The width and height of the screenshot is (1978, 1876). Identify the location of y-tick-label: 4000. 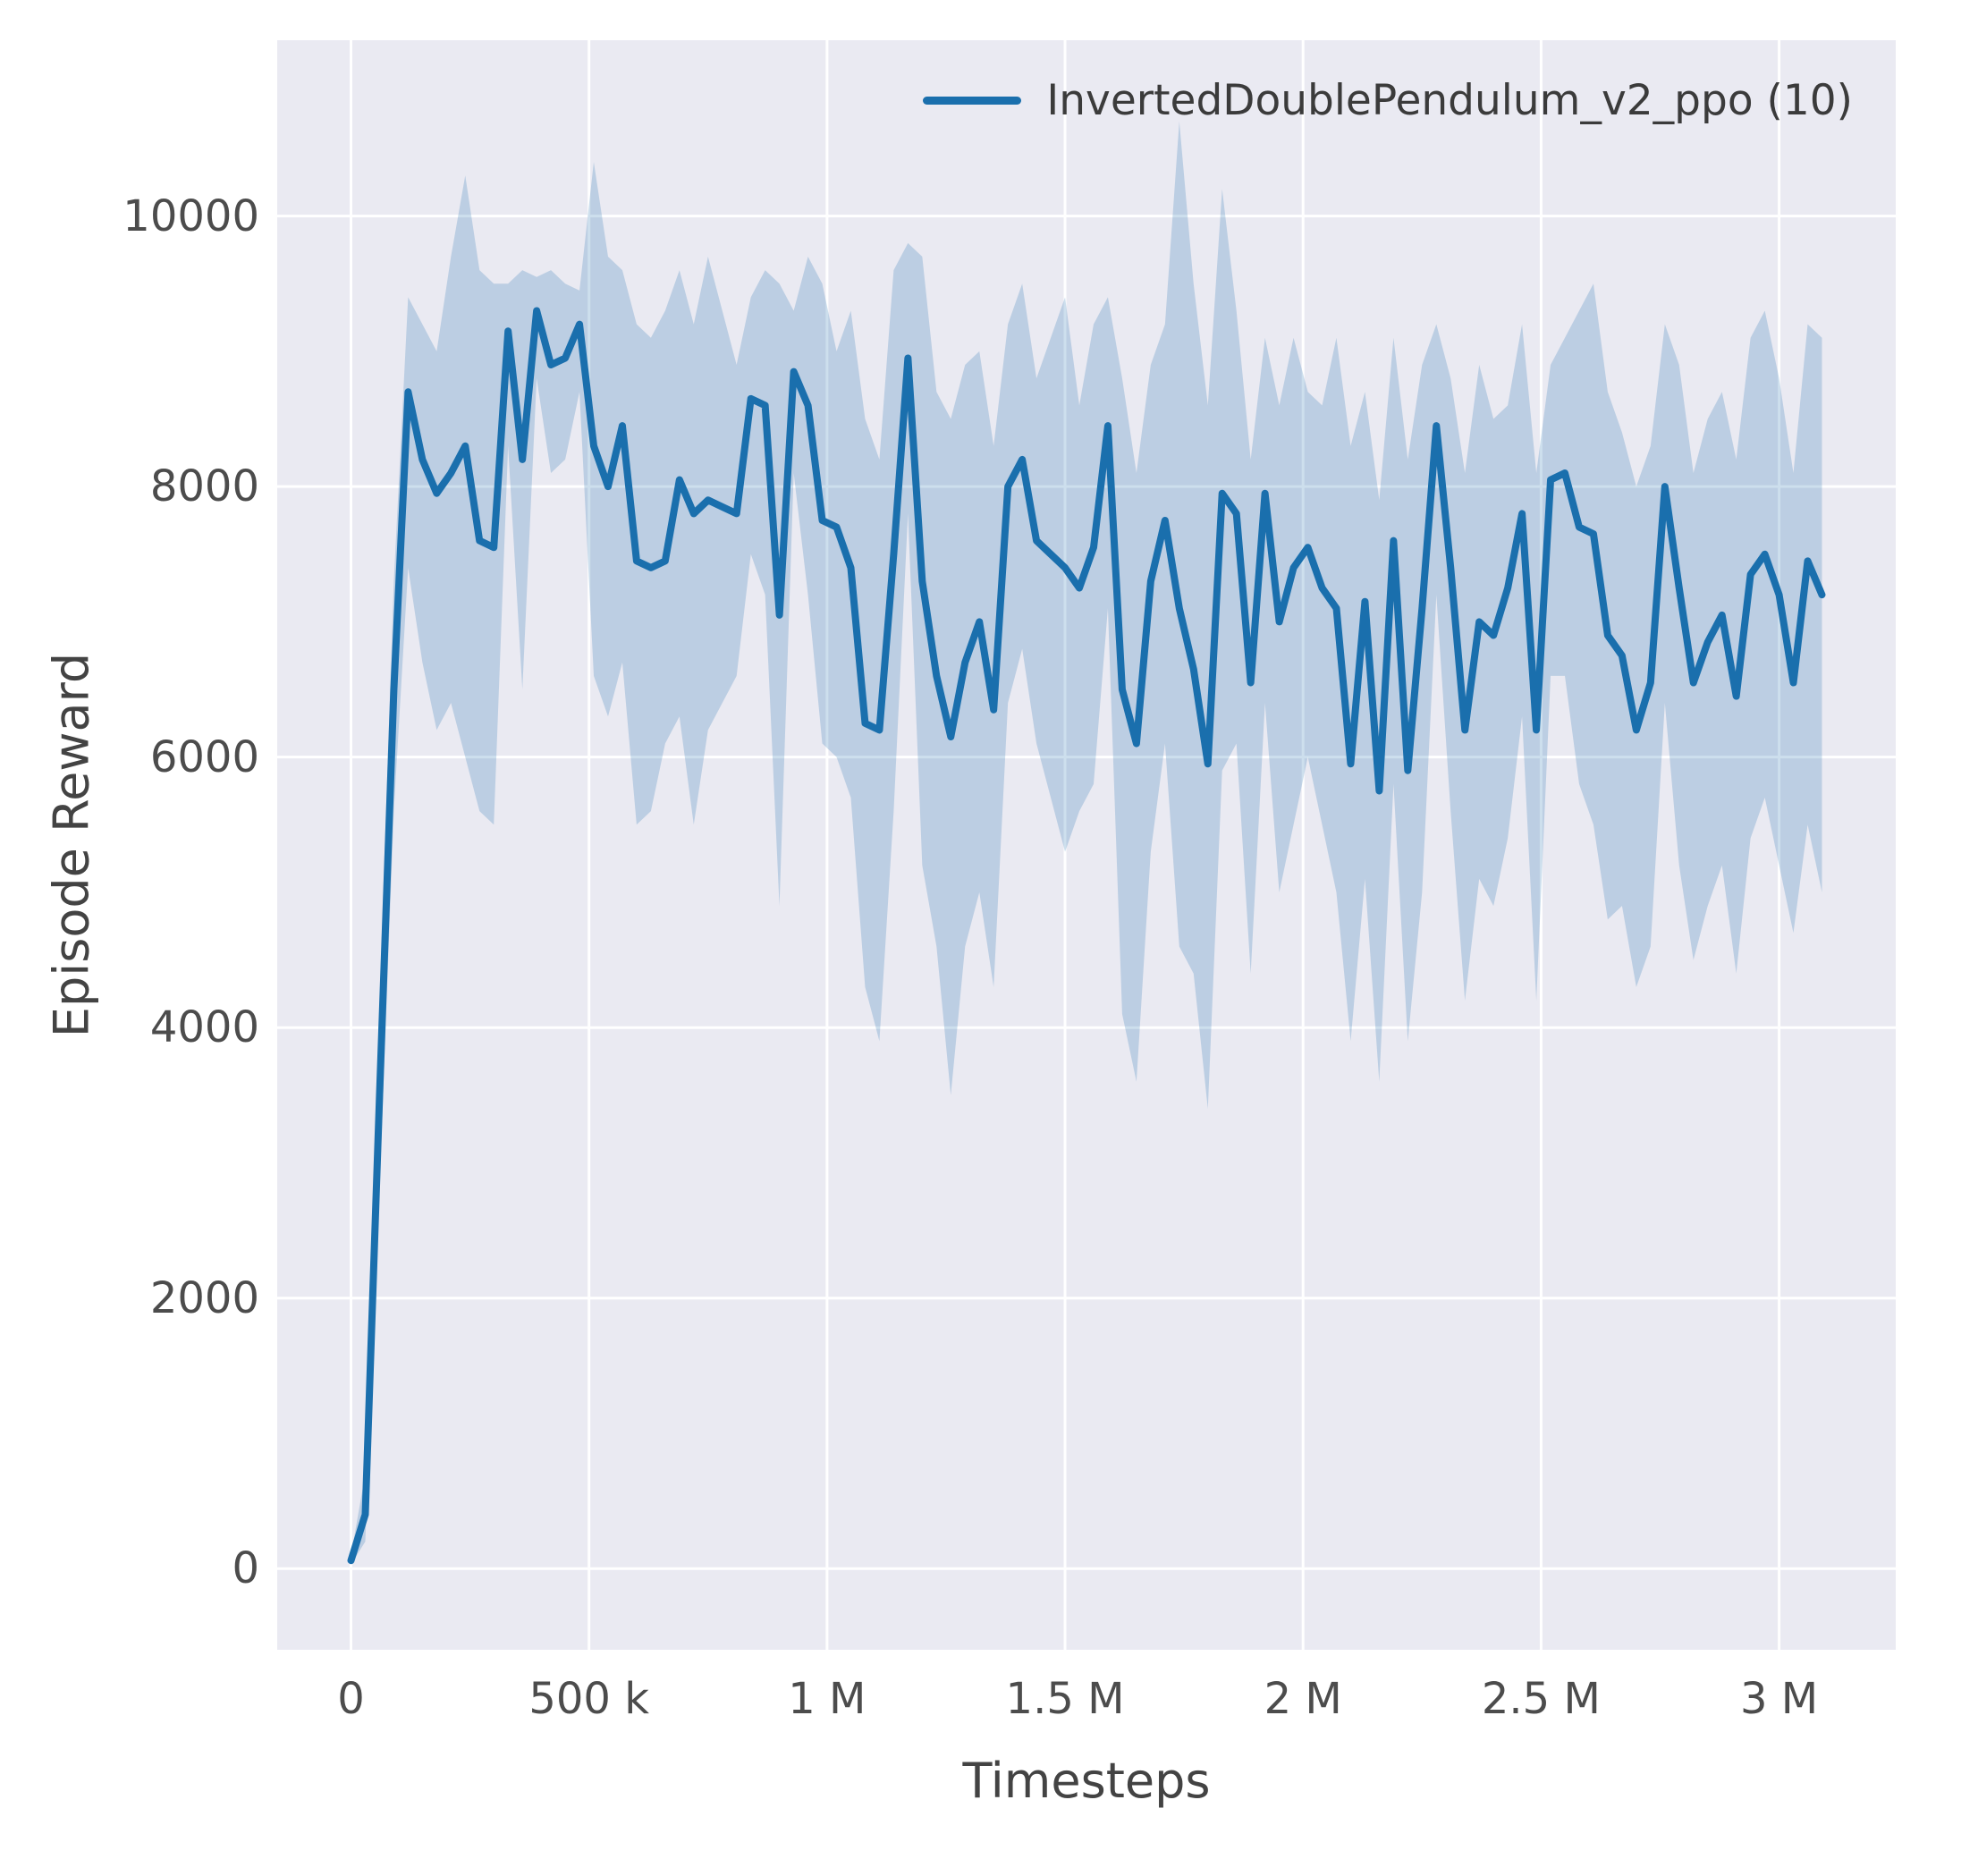
(204, 1027).